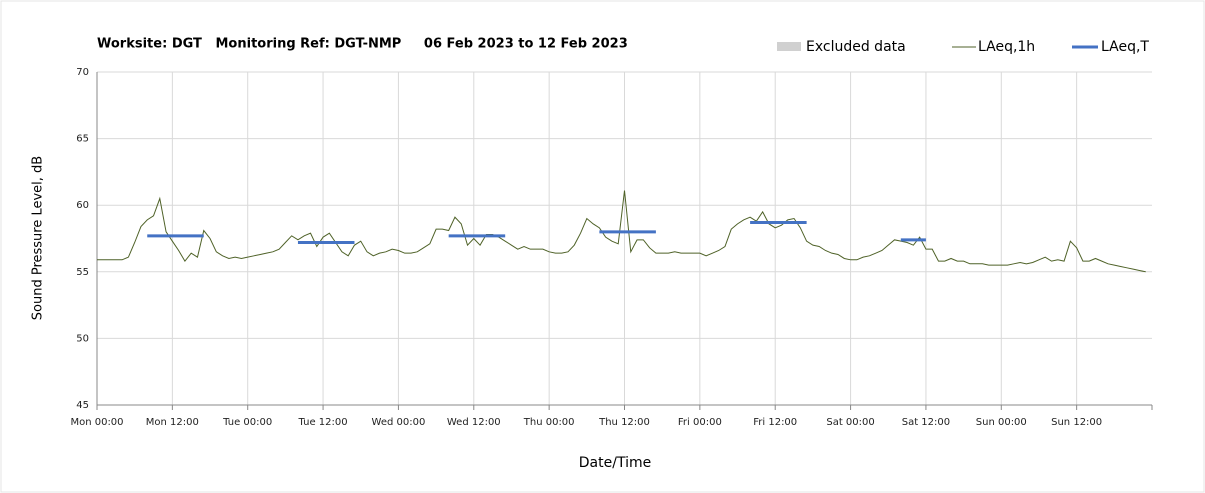  Describe the element at coordinates (82, 139) in the screenshot. I see `y-tick-label: 65` at that location.